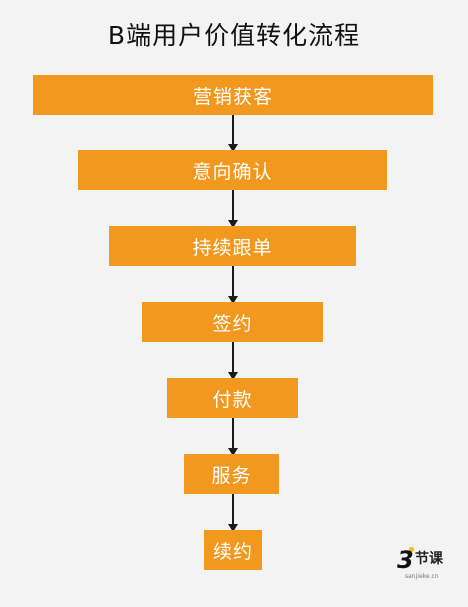 Image resolution: width=468 pixels, height=607 pixels. I want to click on stage-box-2: 意向确认, so click(232, 170).